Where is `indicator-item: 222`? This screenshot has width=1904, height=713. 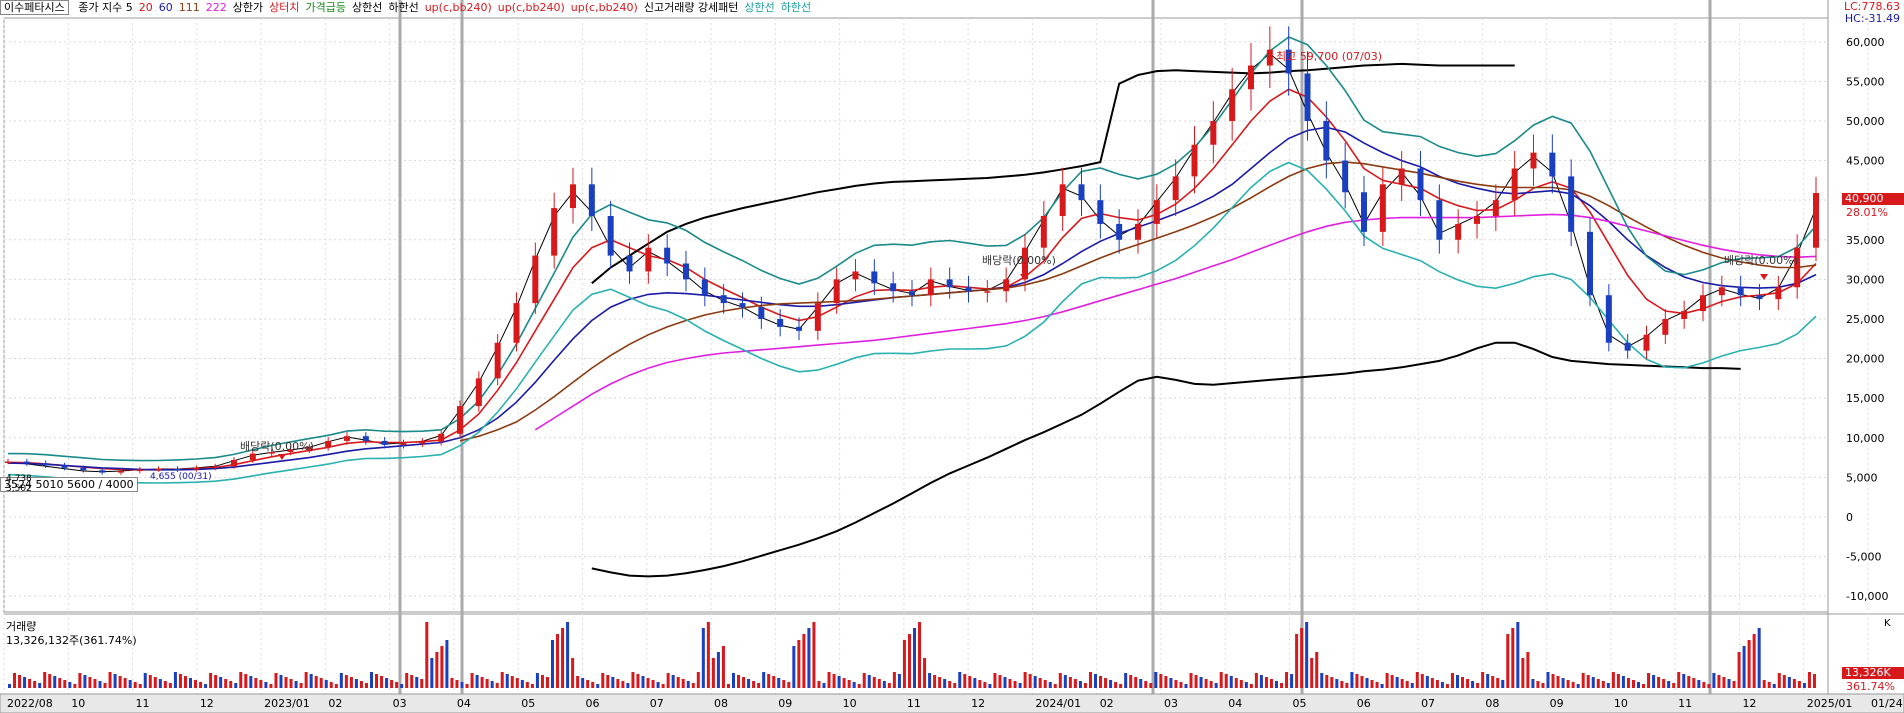
indicator-item: 222 is located at coordinates (216, 7).